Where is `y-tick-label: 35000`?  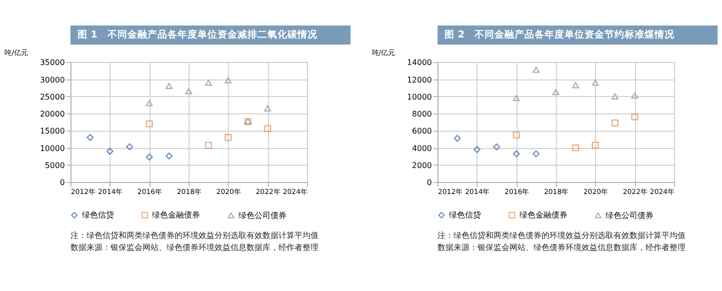
y-tick-label: 35000 is located at coordinates (52, 63).